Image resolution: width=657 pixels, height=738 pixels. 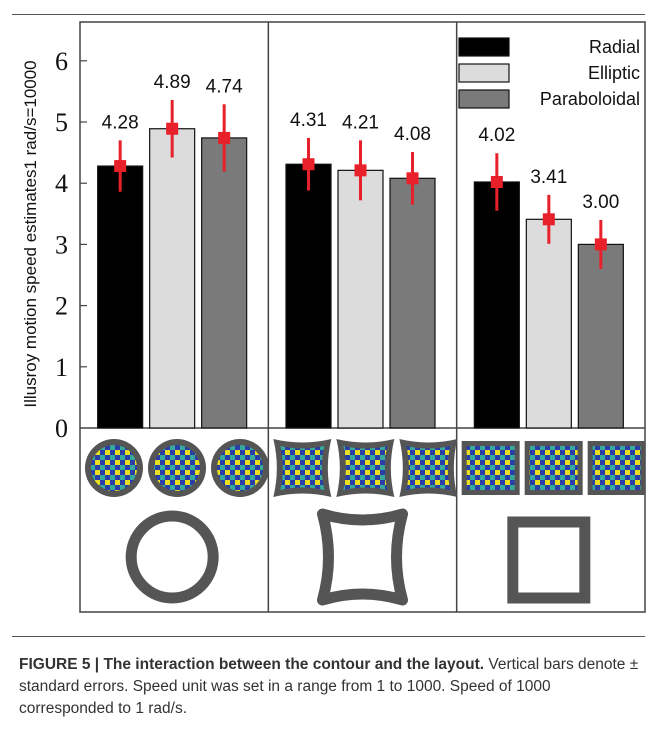 I want to click on bar-elliptic-rounded-square, so click(x=360, y=299).